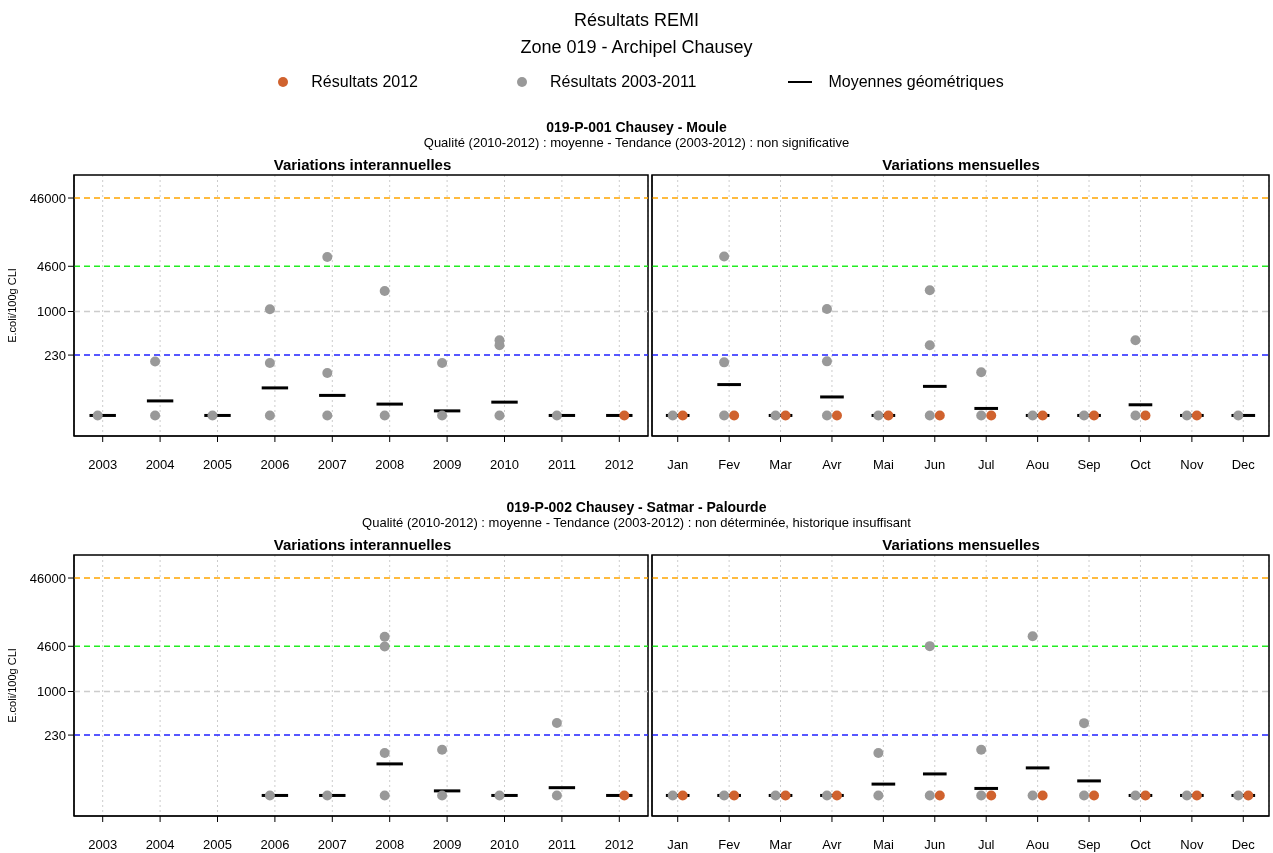 Image resolution: width=1273 pixels, height=853 pixels. Describe the element at coordinates (636, 20) in the screenshot. I see `text: Résultats REMI` at that location.